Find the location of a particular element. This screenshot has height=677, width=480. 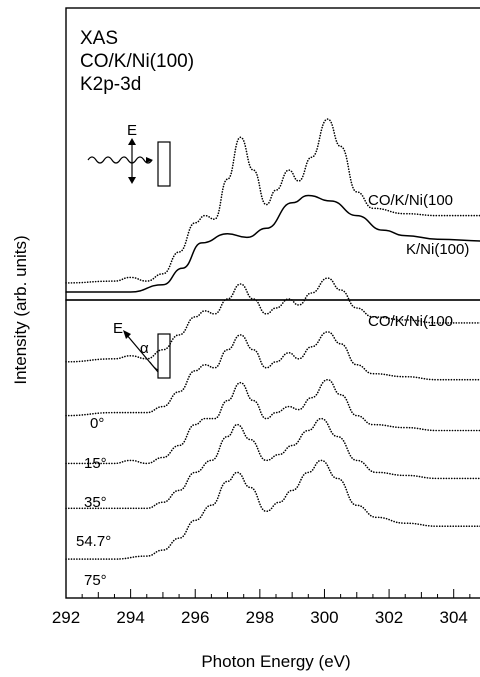

alpha-symbol: α is located at coordinates (144, 348).